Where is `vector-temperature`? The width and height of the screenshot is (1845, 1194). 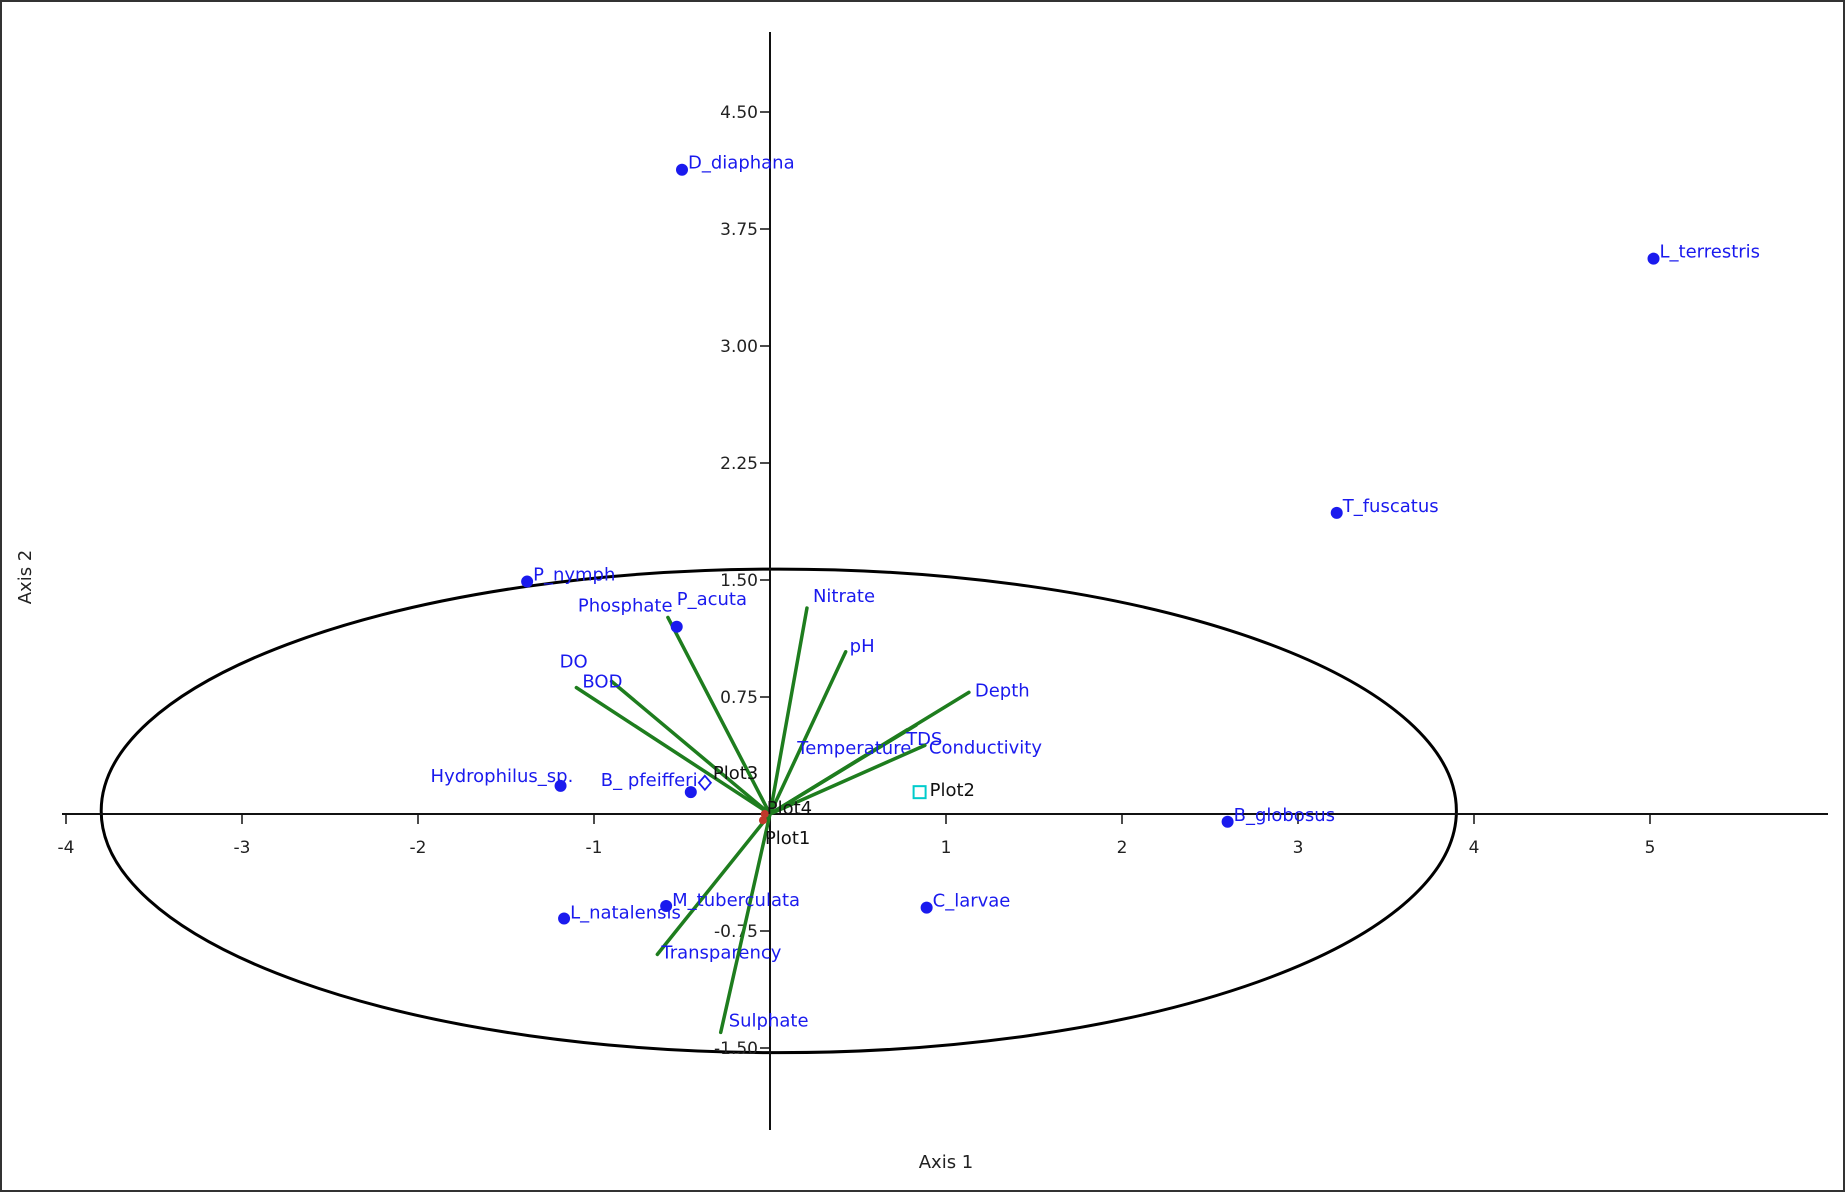
vector-temperature is located at coordinates (839, 772).